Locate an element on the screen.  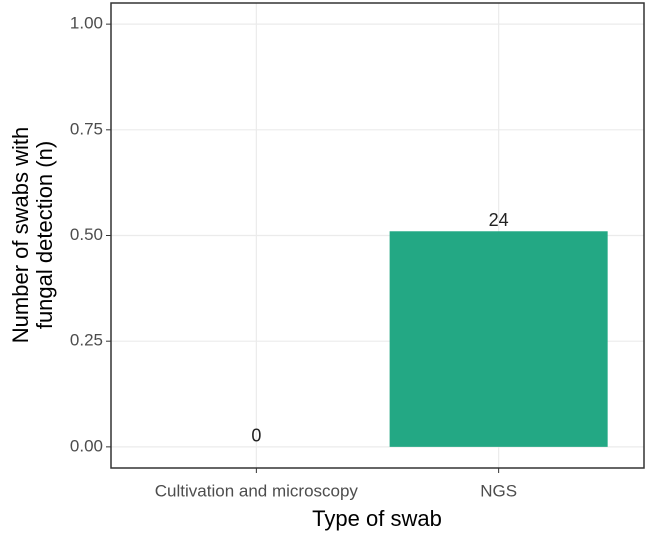
x-tick-label: Cultivation and microscopy is located at coordinates (257, 490).